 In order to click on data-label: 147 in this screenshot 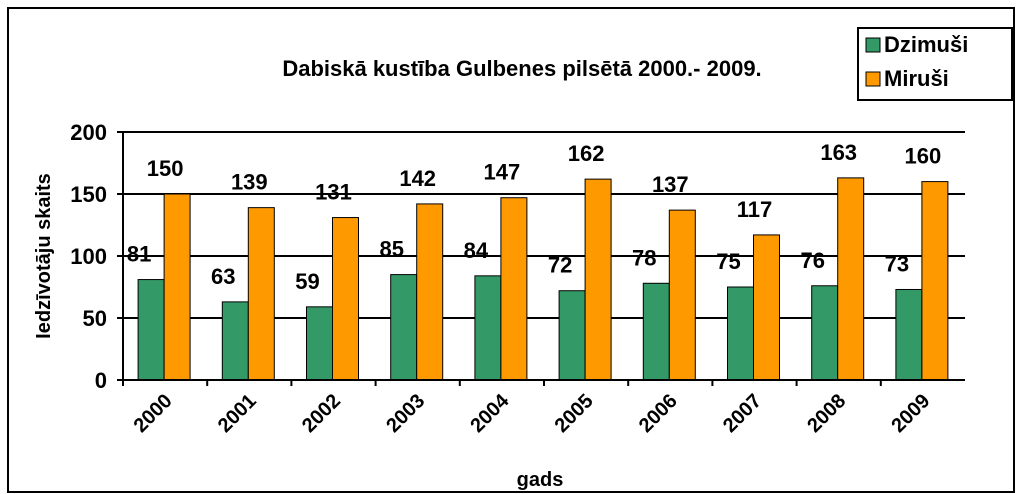, I will do `click(502, 172)`.